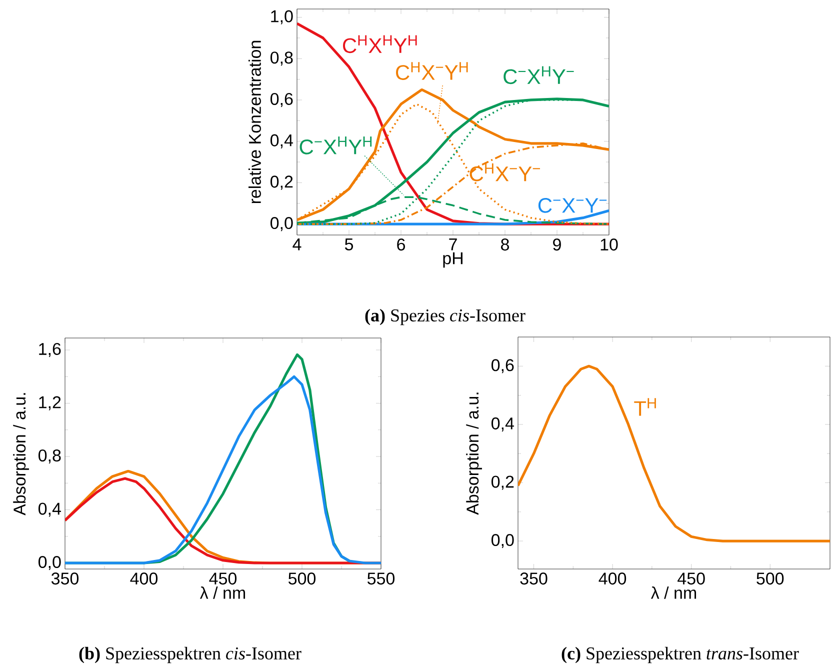  What do you see at coordinates (539, 75) in the screenshot?
I see `series-label: C$^{−}$X$^{H}$Y$^{−}$` at bounding box center [539, 75].